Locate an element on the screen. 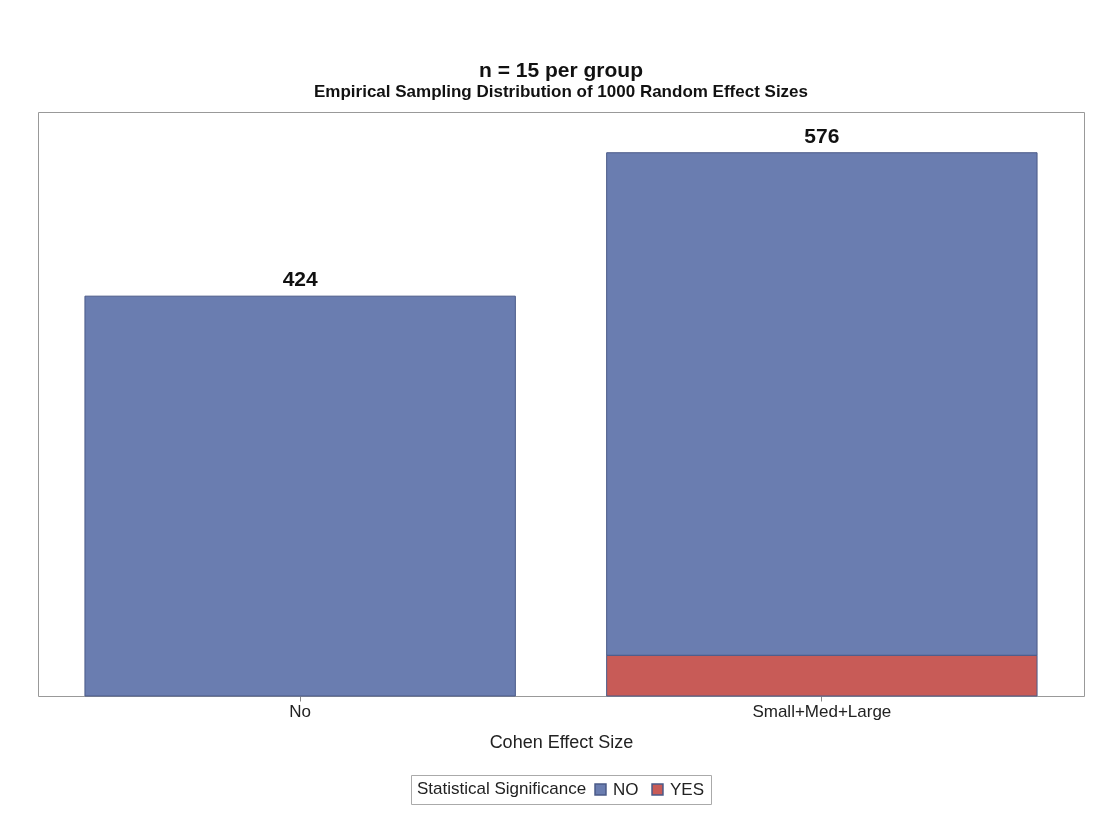  chart-title: n = 15 per group is located at coordinates (561, 69).